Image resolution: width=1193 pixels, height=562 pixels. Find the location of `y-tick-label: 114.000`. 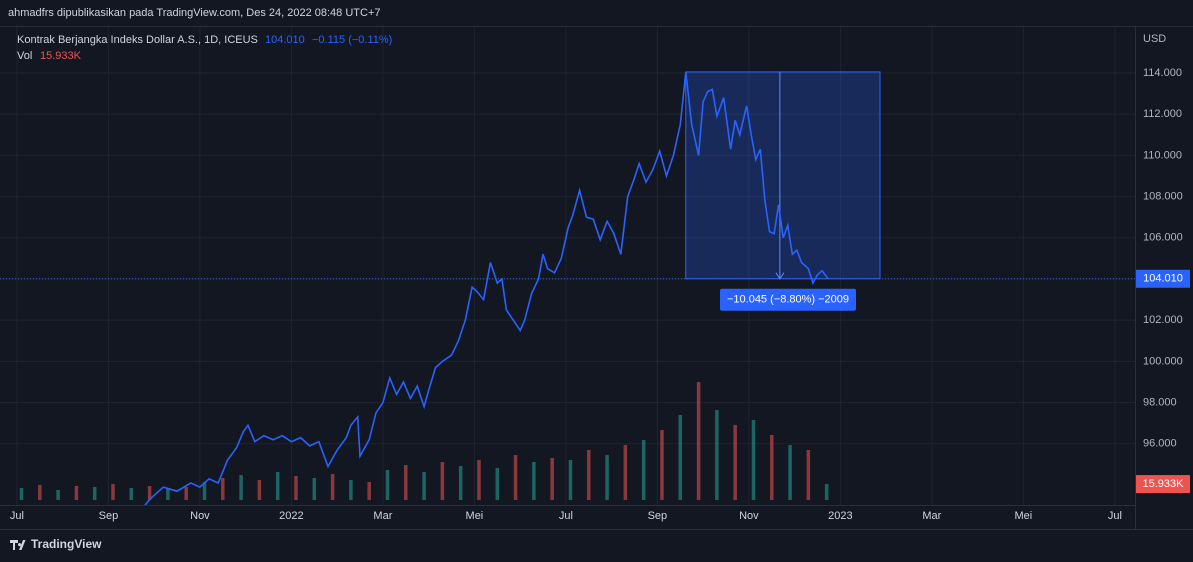

y-tick-label: 114.000 is located at coordinates (1162, 73).